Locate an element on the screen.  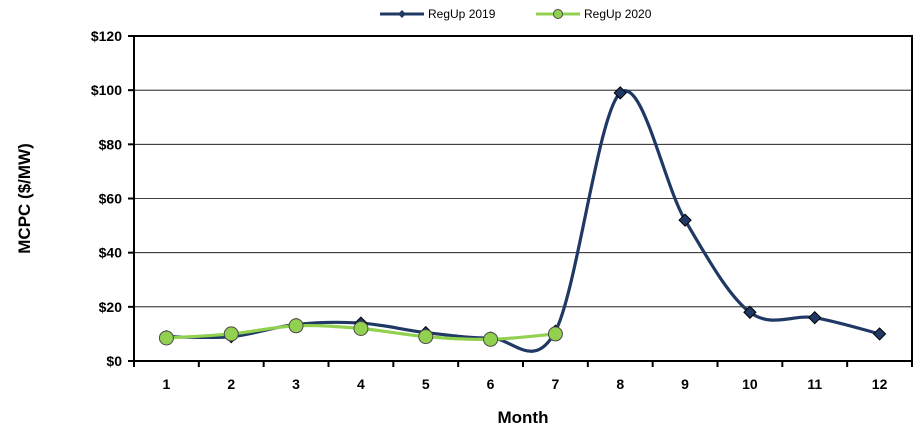
y-tick-label: $100 is located at coordinates (106, 90).